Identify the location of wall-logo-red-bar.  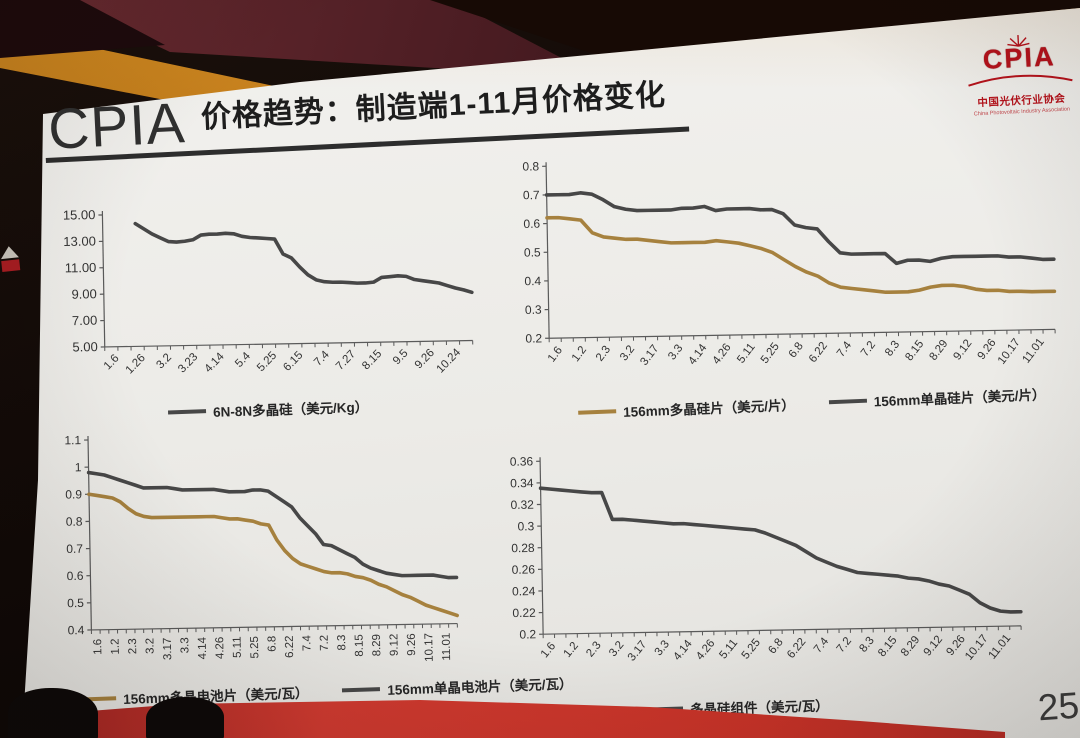
(11, 266).